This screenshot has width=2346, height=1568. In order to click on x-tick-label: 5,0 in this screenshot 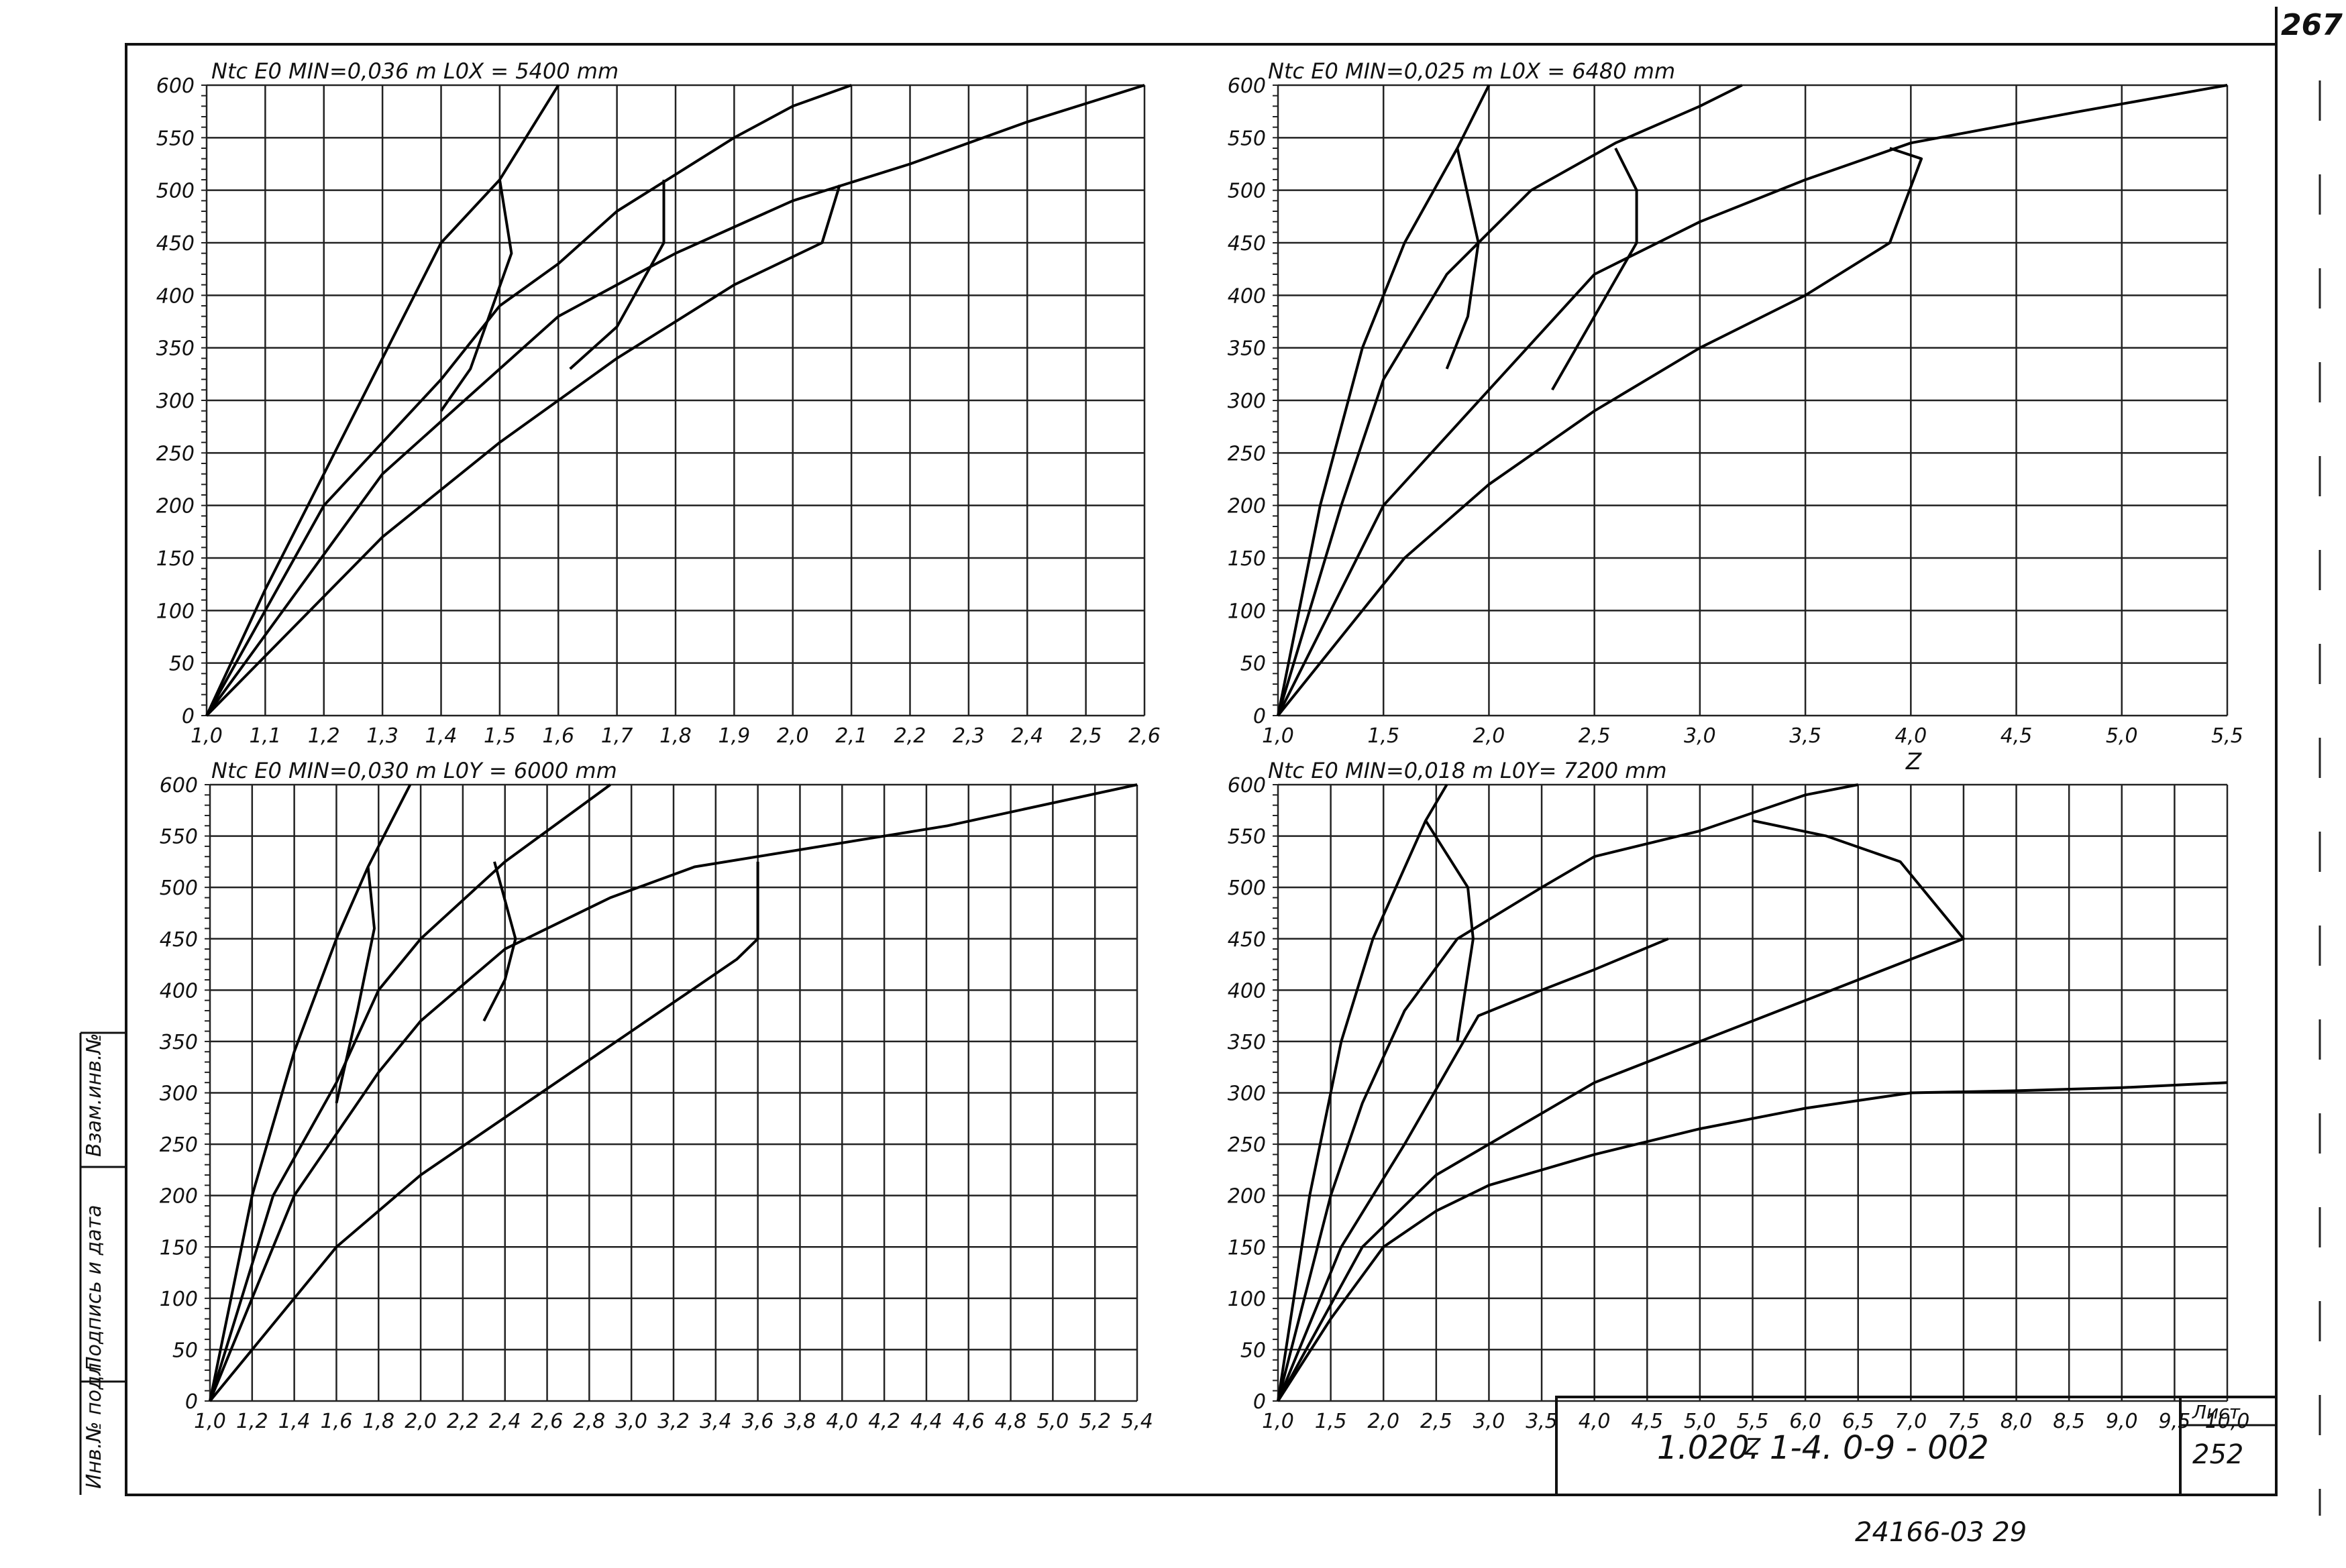, I will do `click(1053, 1421)`.